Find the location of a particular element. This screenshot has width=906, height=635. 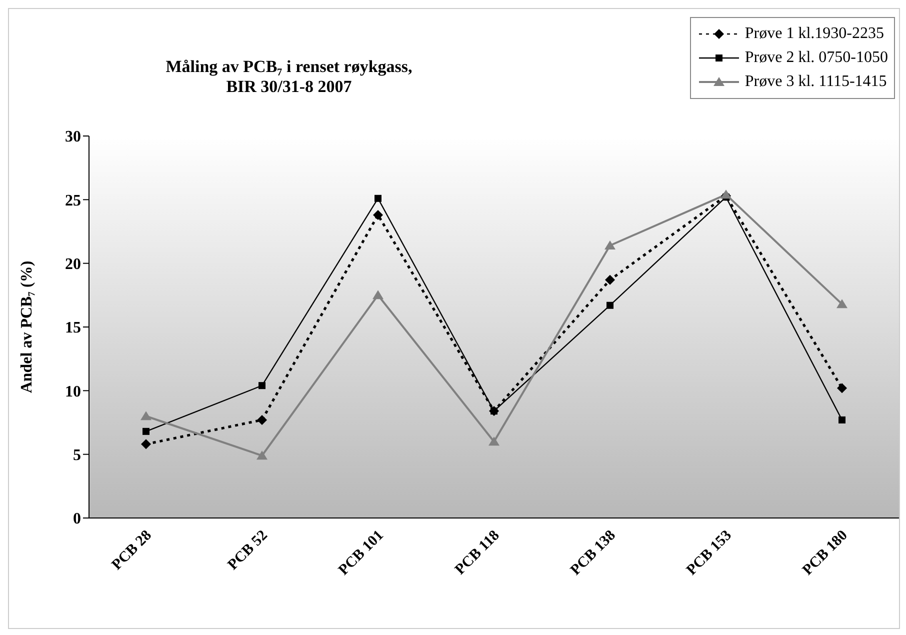

y-tick-label: 15 is located at coordinates (73, 328).